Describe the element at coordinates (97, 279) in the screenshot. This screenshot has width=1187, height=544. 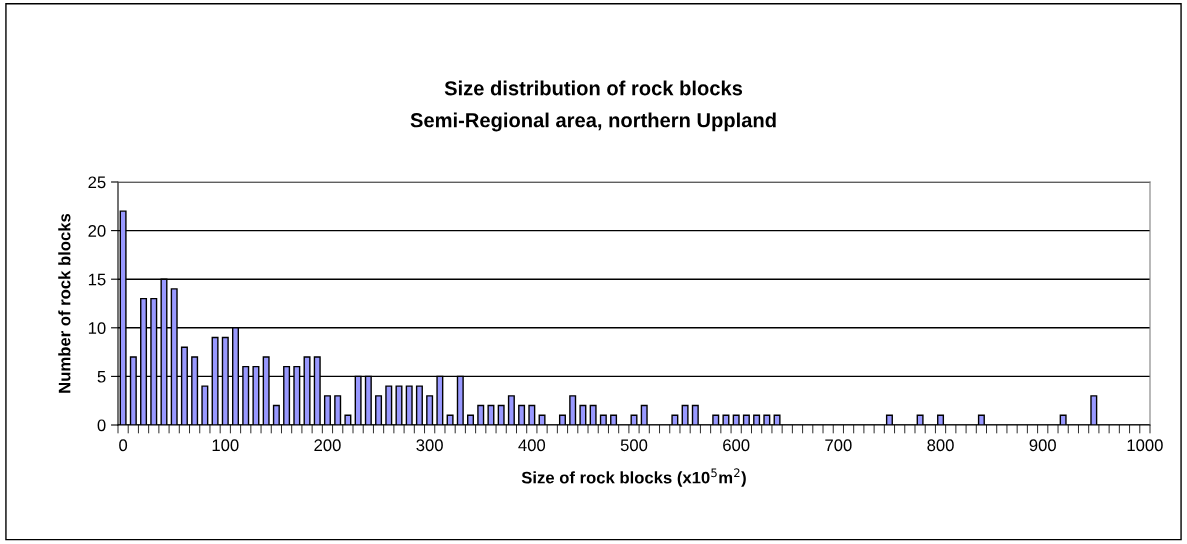
I see `y-tick-label: 15` at that location.